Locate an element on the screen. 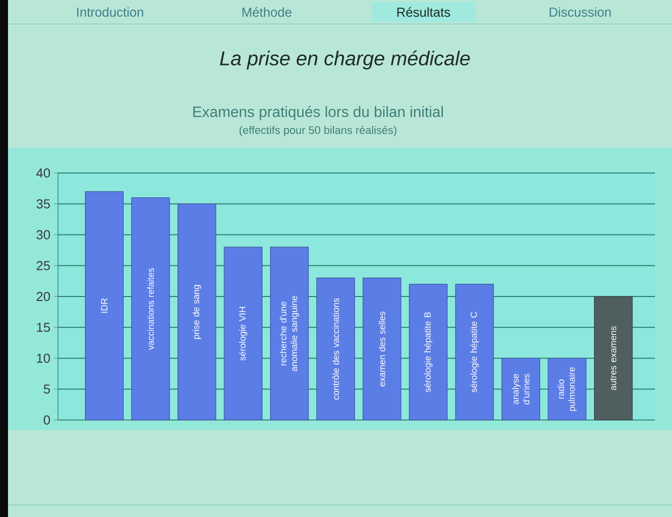  x-tick-label: sérologie hépatite B is located at coordinates (428, 352).